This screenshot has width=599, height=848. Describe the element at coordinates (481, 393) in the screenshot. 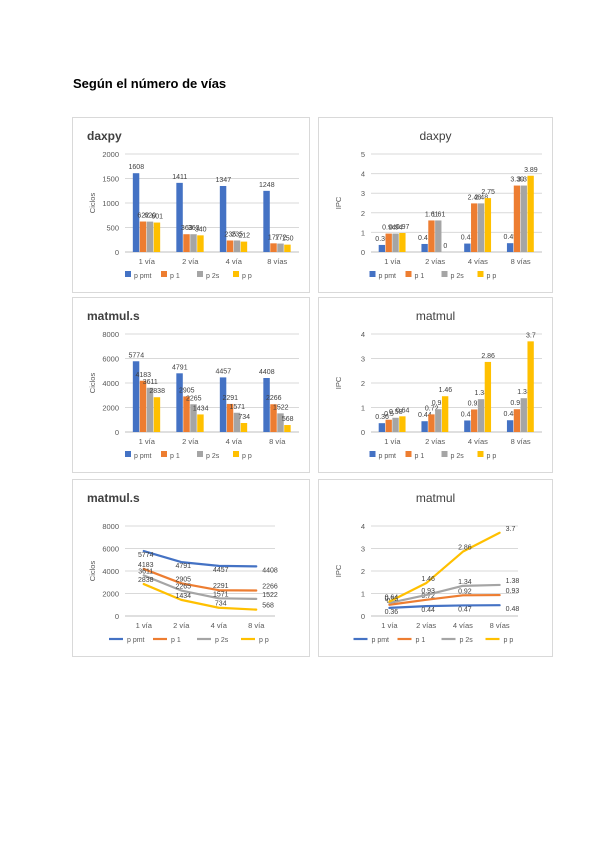

I see `data-label: 1.34` at that location.